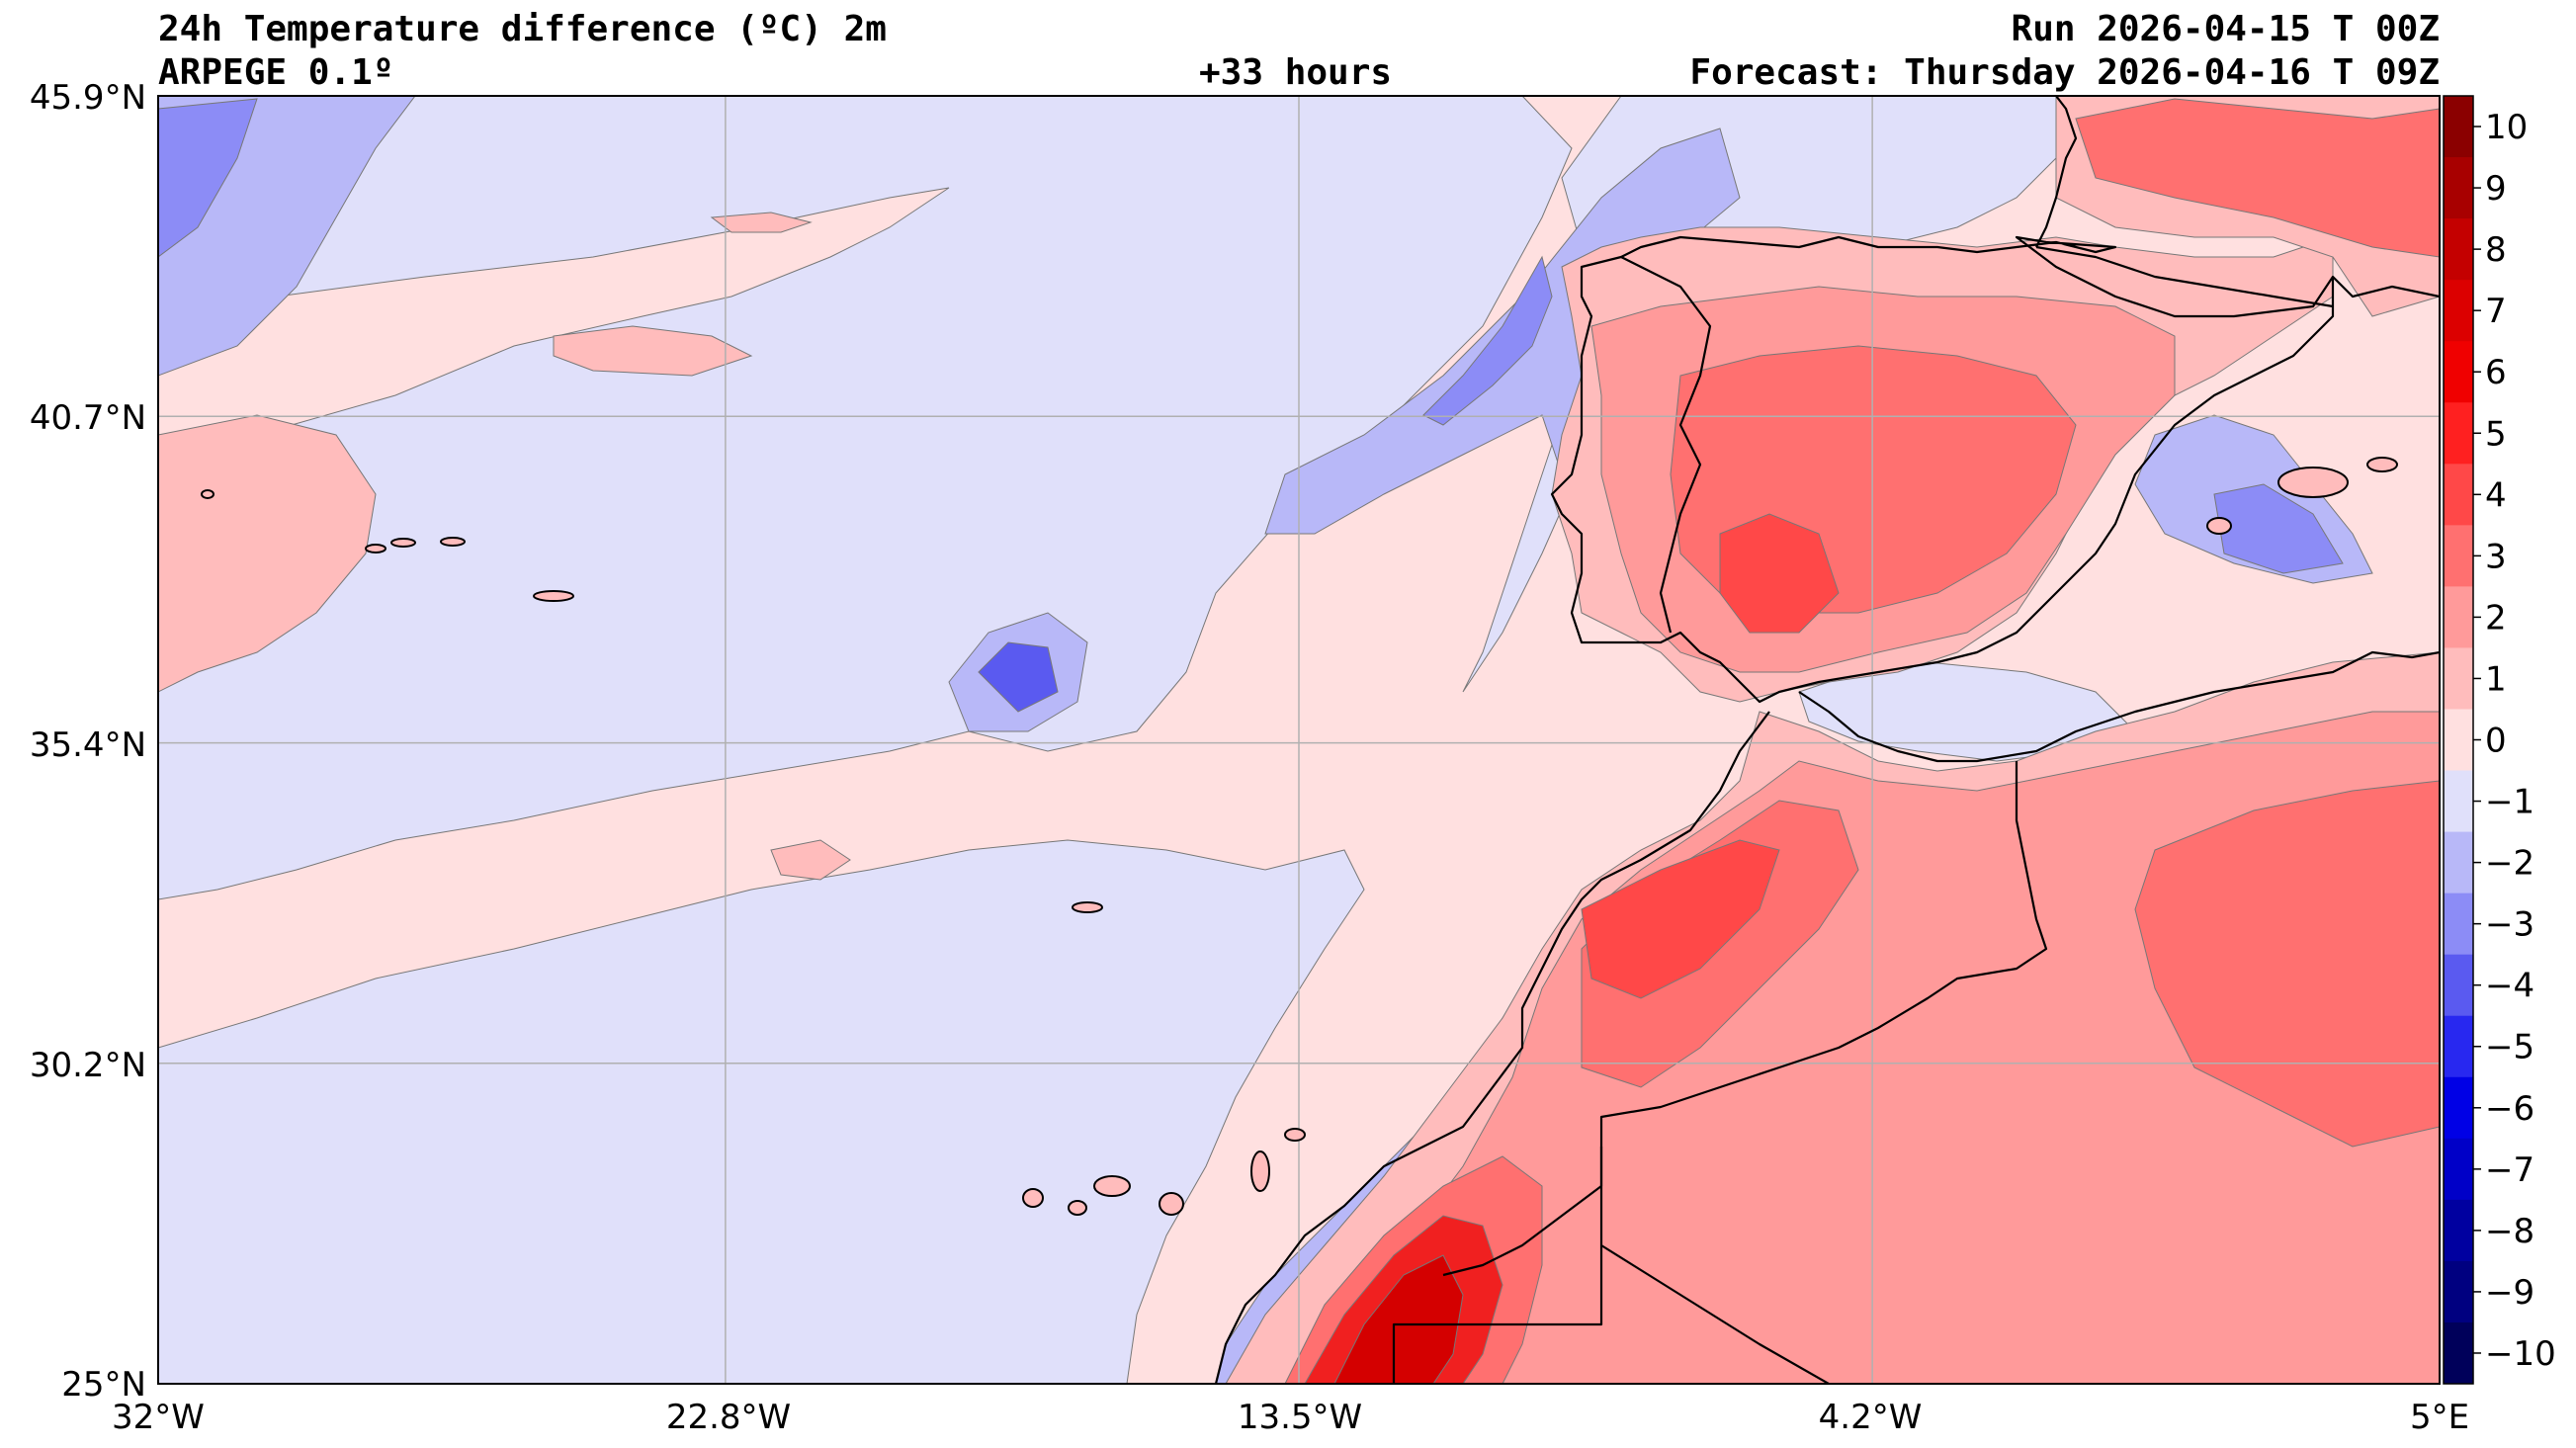  I want to click on map-title: 24h Temperature difference (ºC) 2m, so click(522, 29).